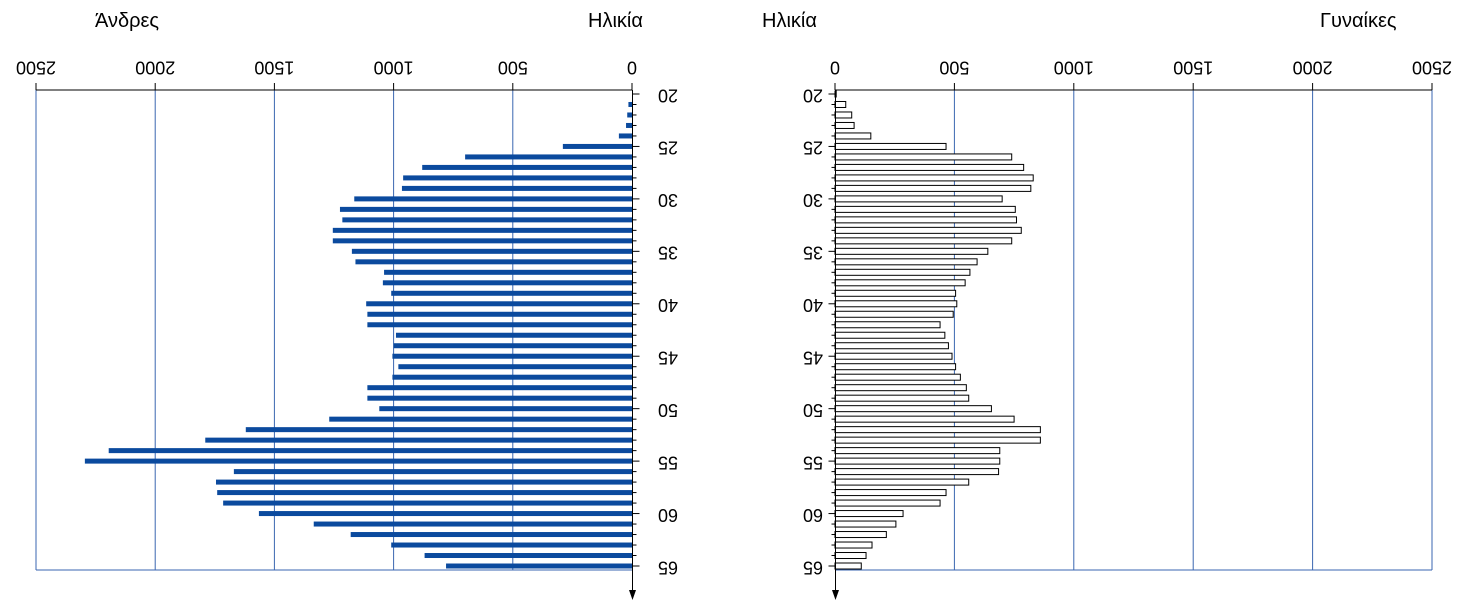 The width and height of the screenshot is (1458, 603). What do you see at coordinates (668, 462) in the screenshot?
I see `left-age-tick-label: 55` at bounding box center [668, 462].